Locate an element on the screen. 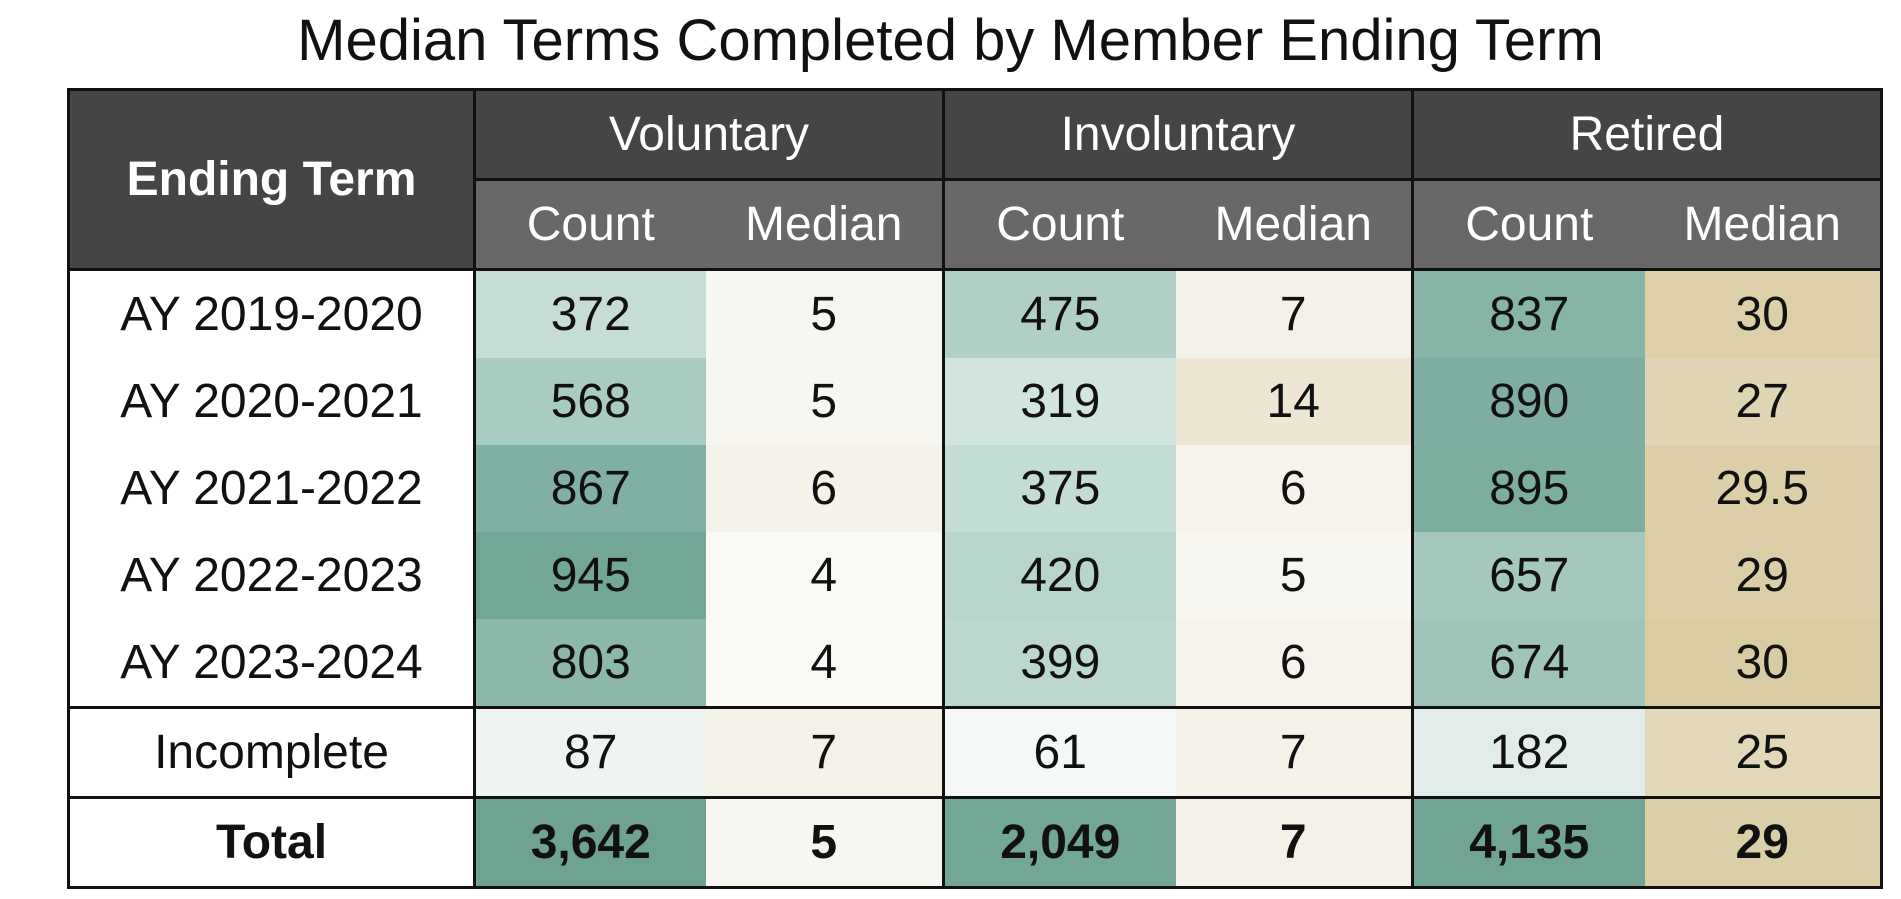 The width and height of the screenshot is (1901, 899). subheader-row: Count Median Count Median Count Median is located at coordinates (976, 225).